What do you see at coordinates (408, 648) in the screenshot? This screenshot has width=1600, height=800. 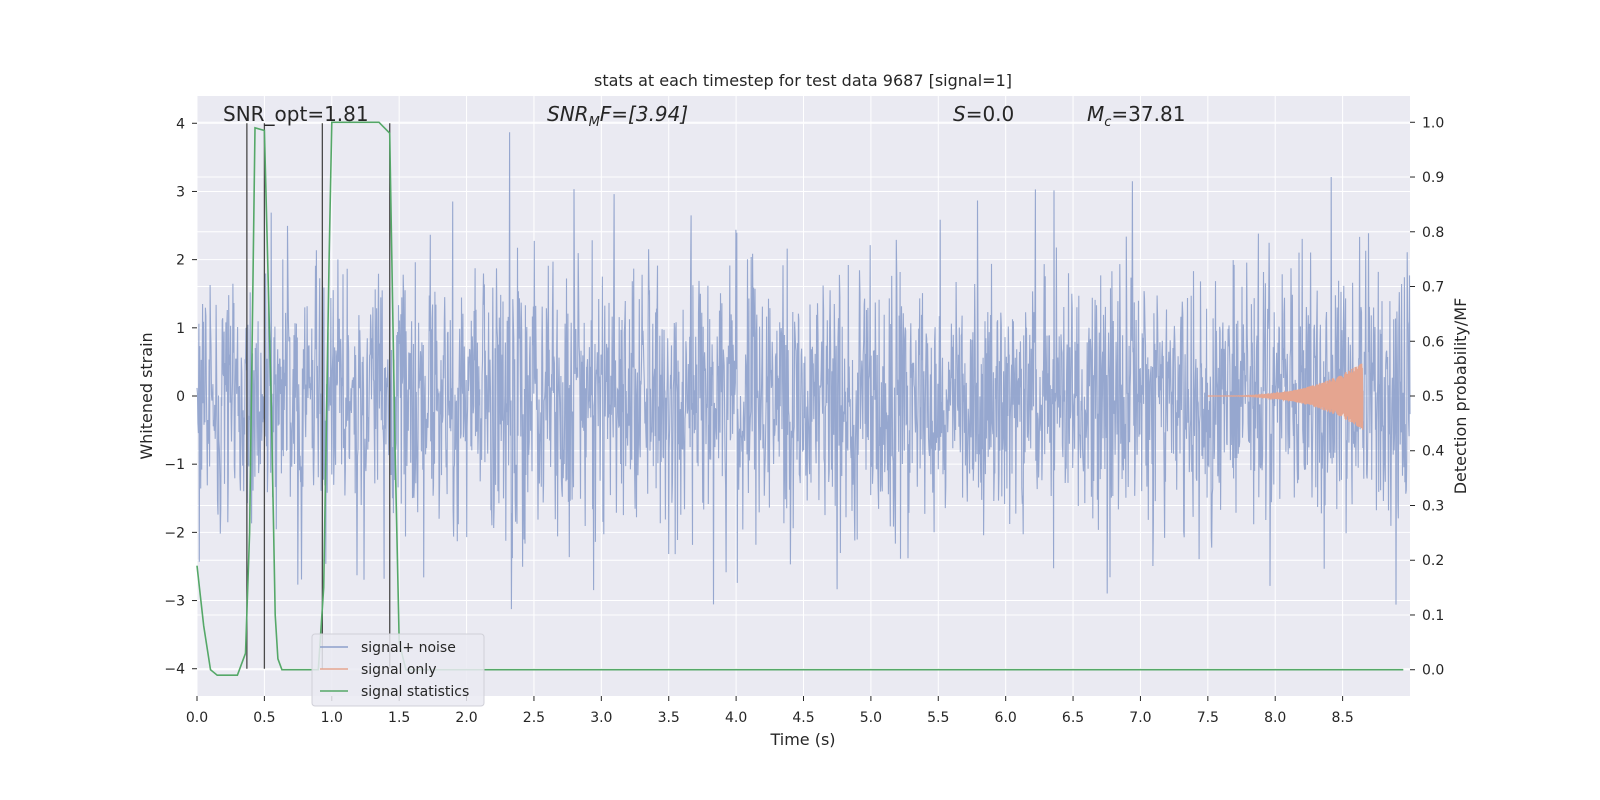 I see `legend-label-signal-noise: signal+ noise` at bounding box center [408, 648].